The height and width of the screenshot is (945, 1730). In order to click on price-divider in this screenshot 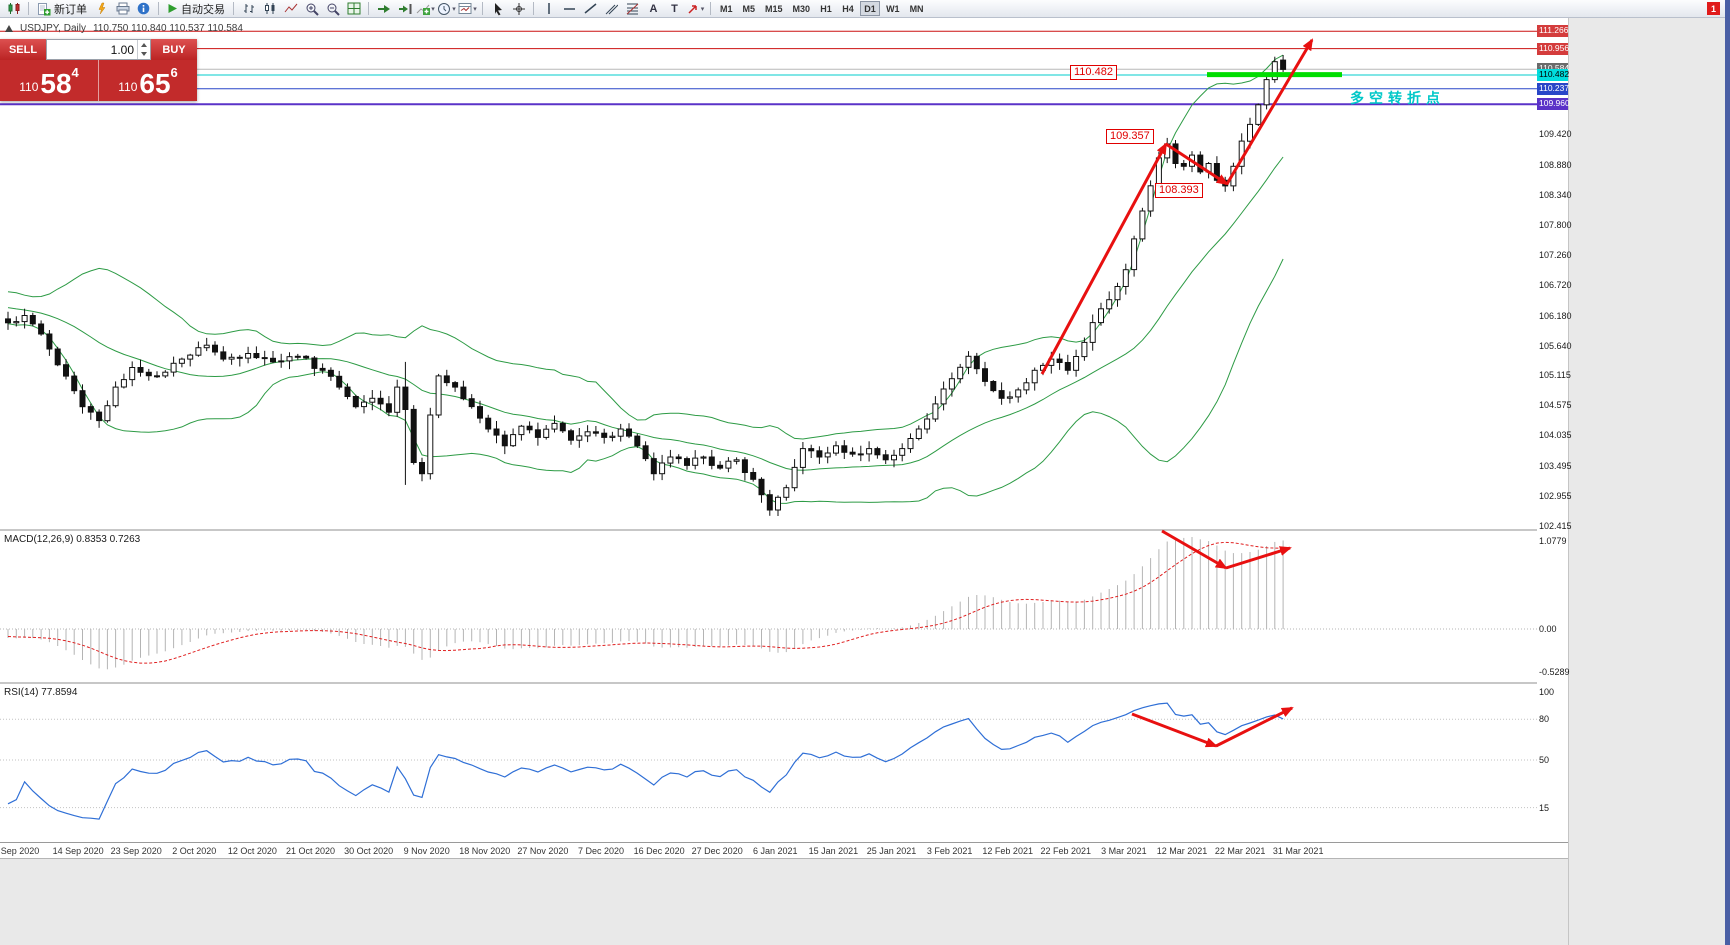, I will do `click(98, 80)`.